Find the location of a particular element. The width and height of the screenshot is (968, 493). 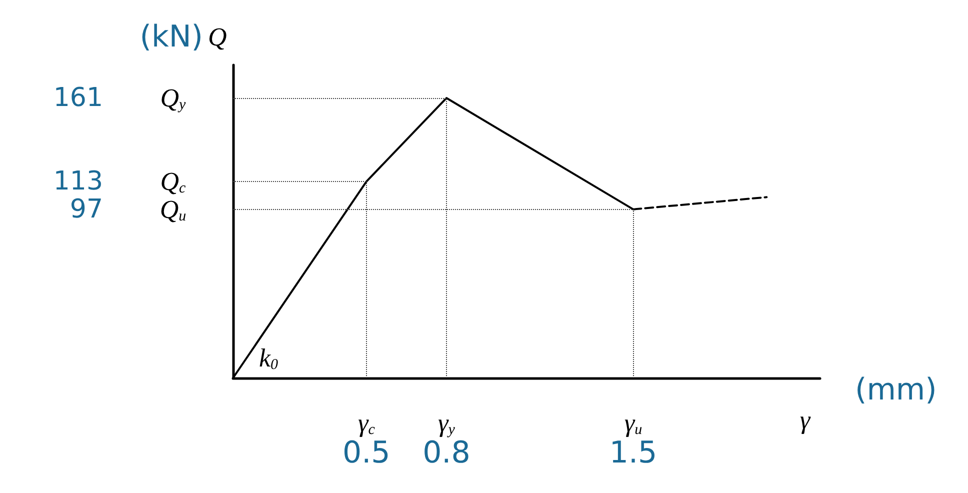

y-tick-label: 161 is located at coordinates (78, 98).